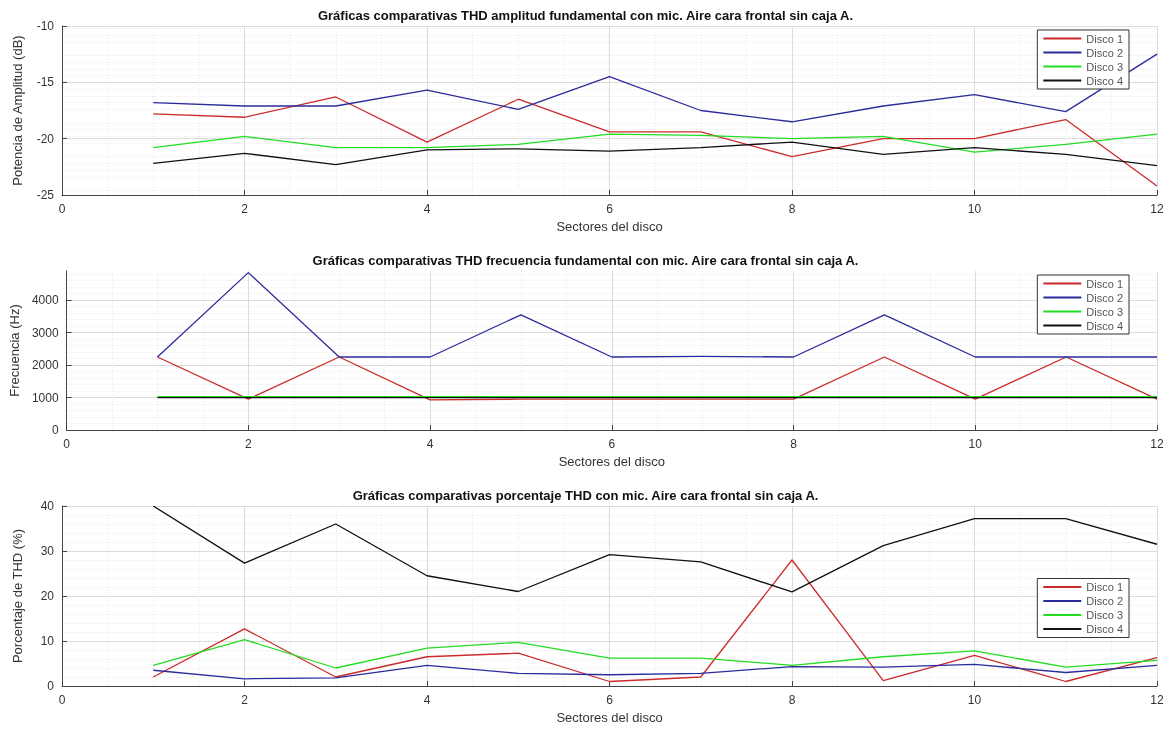 The width and height of the screenshot is (1171, 736). Describe the element at coordinates (45, 26) in the screenshot. I see `y-tick-label: -10` at that location.